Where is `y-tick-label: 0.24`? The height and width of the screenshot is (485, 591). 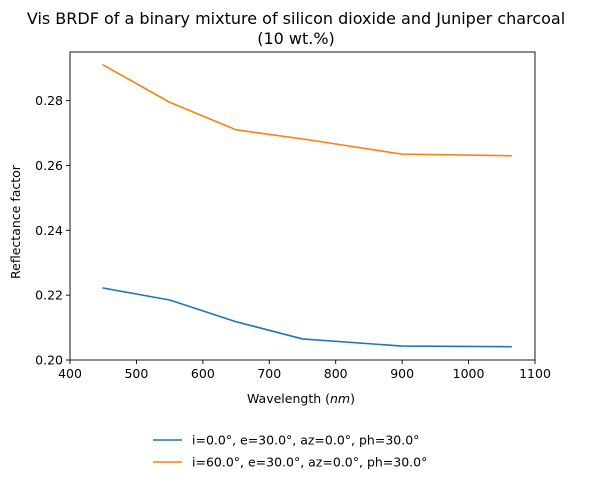
y-tick-label: 0.24 is located at coordinates (49, 230).